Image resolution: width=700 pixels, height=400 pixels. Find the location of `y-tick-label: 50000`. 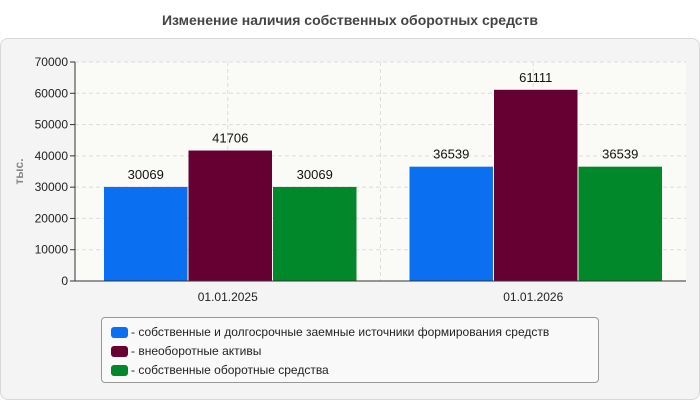

y-tick-label: 50000 is located at coordinates (52, 125).